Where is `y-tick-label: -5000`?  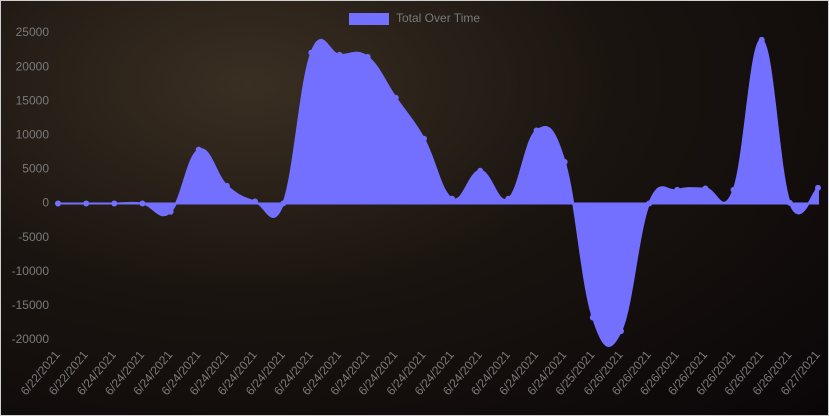 y-tick-label: -5000 is located at coordinates (33, 237).